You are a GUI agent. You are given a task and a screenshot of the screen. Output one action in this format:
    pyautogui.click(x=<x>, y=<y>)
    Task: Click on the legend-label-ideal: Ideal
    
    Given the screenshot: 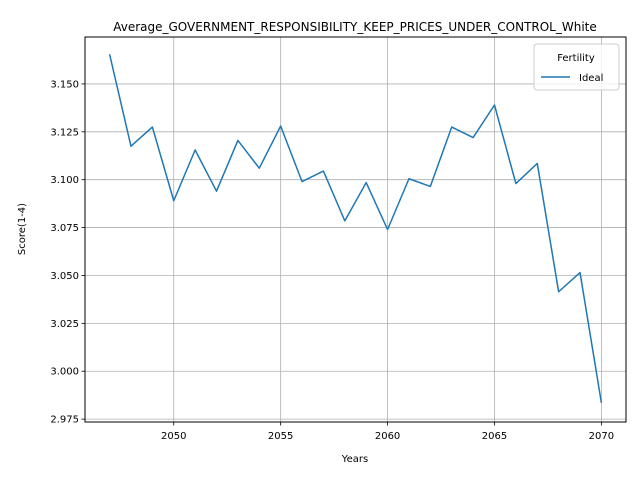 What is the action you would take?
    pyautogui.click(x=591, y=78)
    